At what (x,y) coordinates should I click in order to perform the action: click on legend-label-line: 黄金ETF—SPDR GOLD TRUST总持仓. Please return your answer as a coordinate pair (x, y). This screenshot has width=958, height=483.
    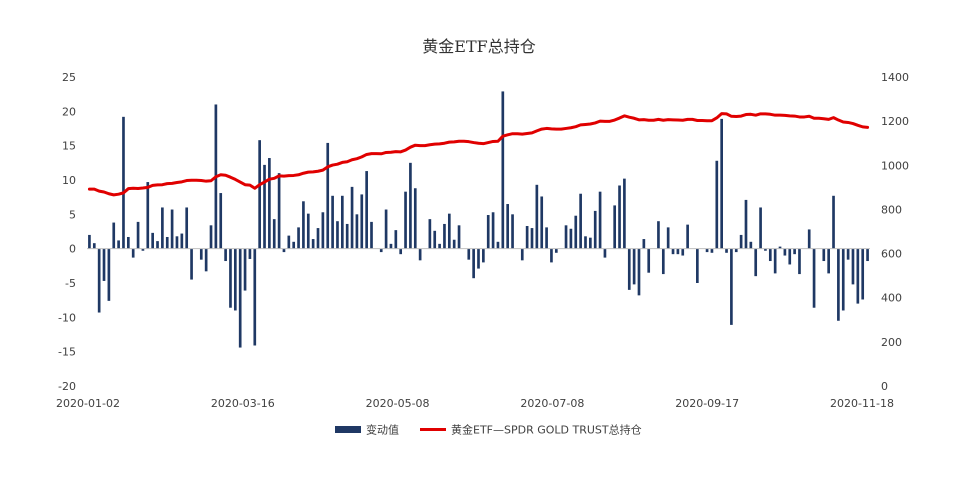
    Looking at the image, I should click on (546, 430).